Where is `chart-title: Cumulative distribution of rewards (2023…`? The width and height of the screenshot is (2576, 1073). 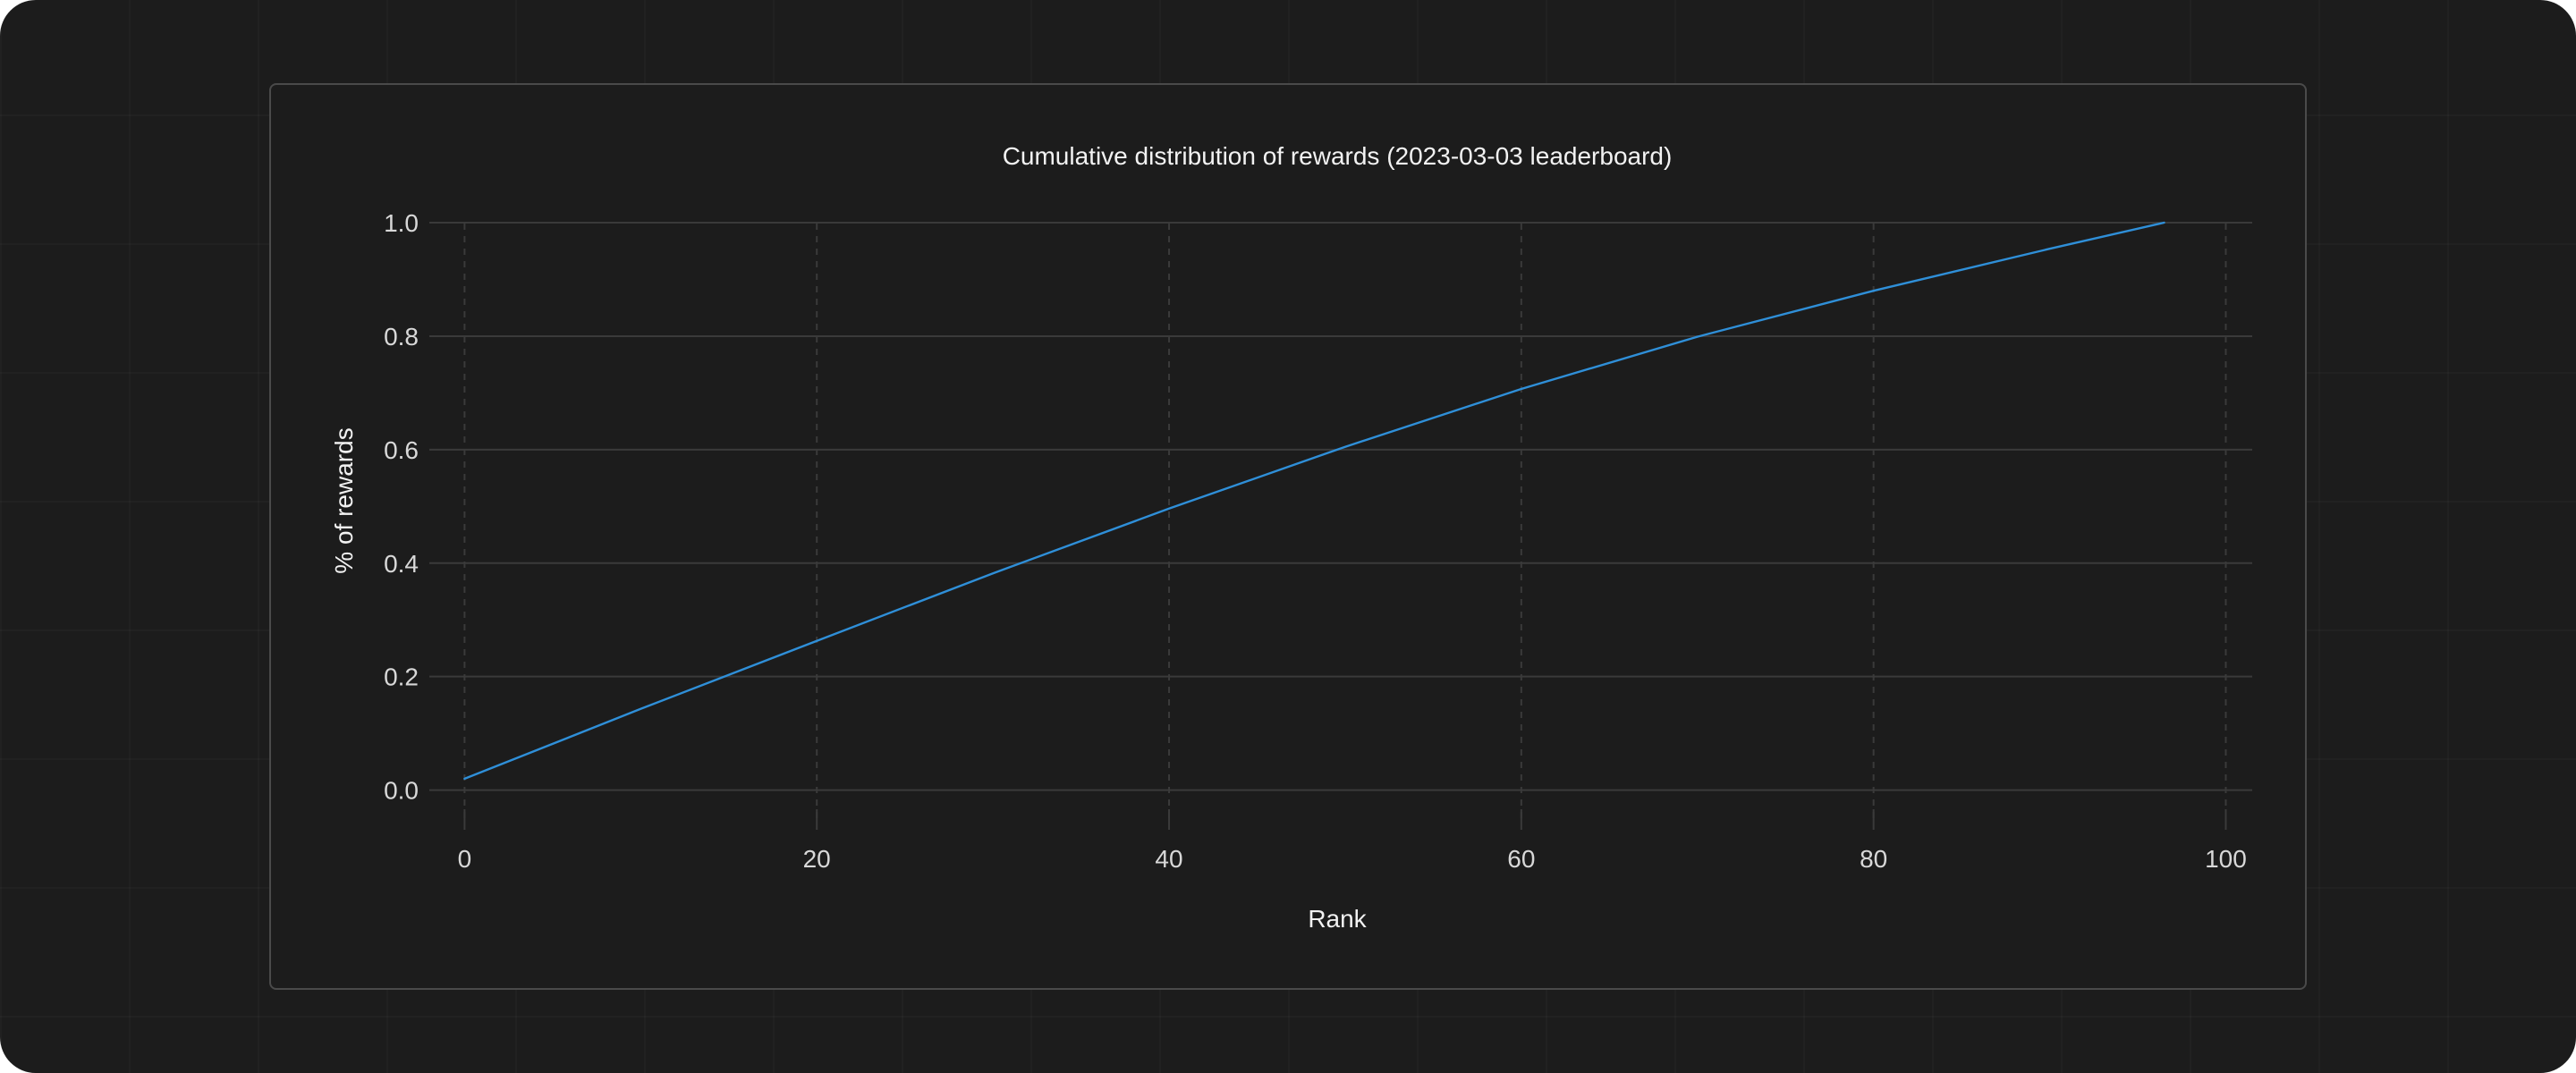
chart-title: Cumulative distribution of rewards (2023… is located at coordinates (1338, 156).